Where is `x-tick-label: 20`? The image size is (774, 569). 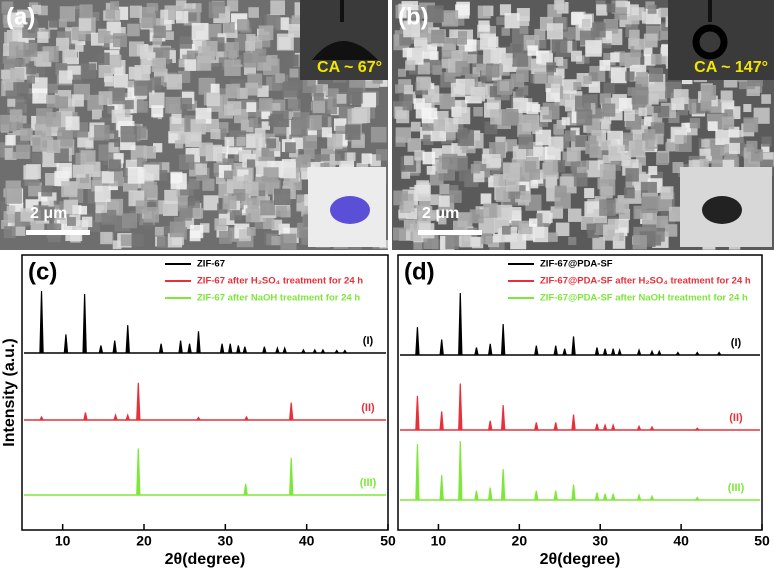
x-tick-label: 20 is located at coordinates (144, 541).